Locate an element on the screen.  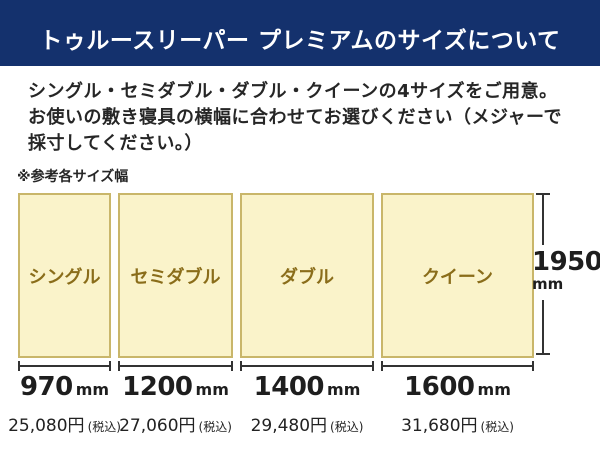
width-value: 1200 mm is located at coordinates (175, 387).